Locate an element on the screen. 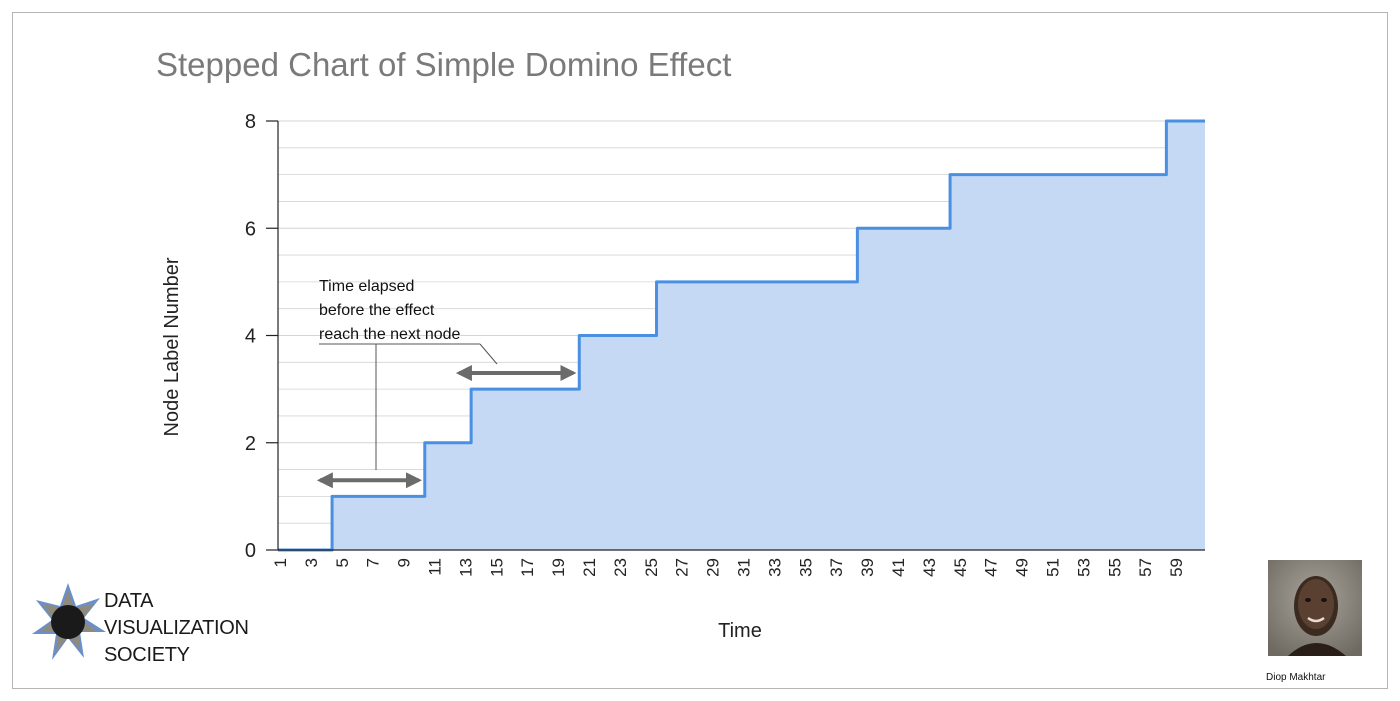  x-tick-label: 11 is located at coordinates (435, 567).